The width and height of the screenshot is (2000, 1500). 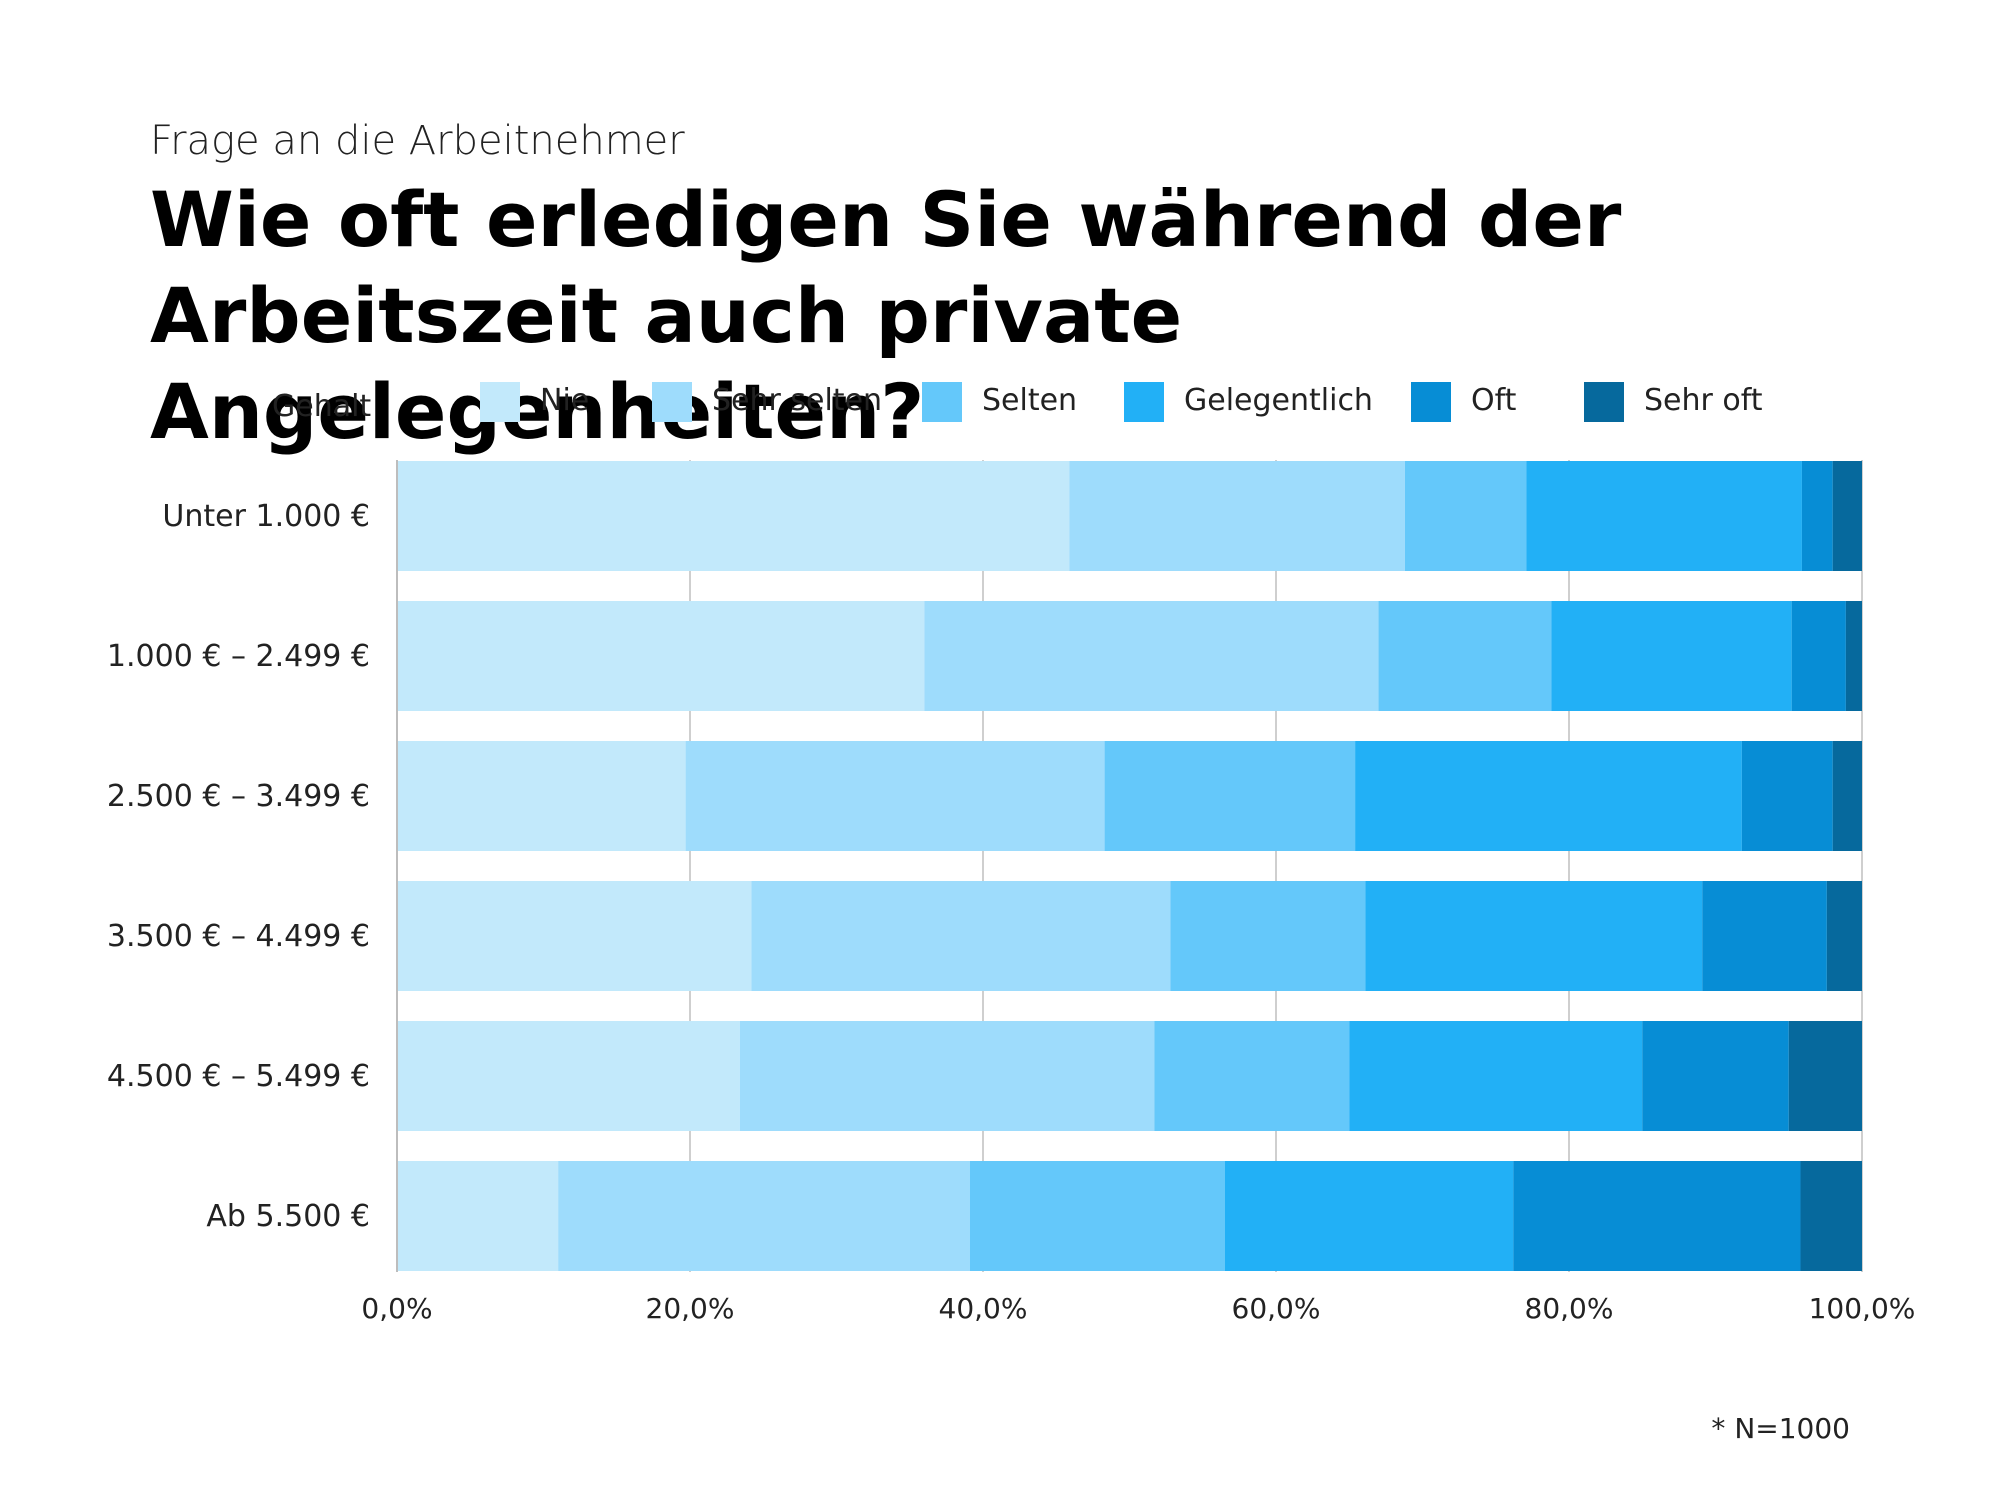 What do you see at coordinates (1029, 400) in the screenshot?
I see `legend-label: Selten` at bounding box center [1029, 400].